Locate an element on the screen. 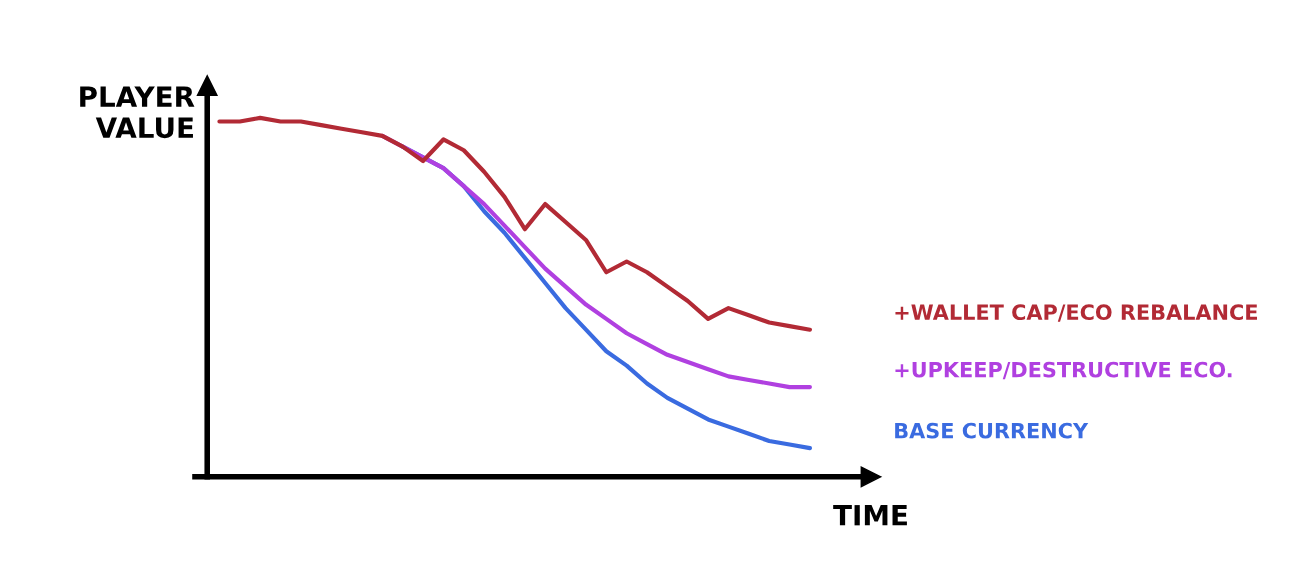 This screenshot has height=567, width=1300. text: +UPKEEP/DESTRUCTIVE ECO. is located at coordinates (1063, 370).